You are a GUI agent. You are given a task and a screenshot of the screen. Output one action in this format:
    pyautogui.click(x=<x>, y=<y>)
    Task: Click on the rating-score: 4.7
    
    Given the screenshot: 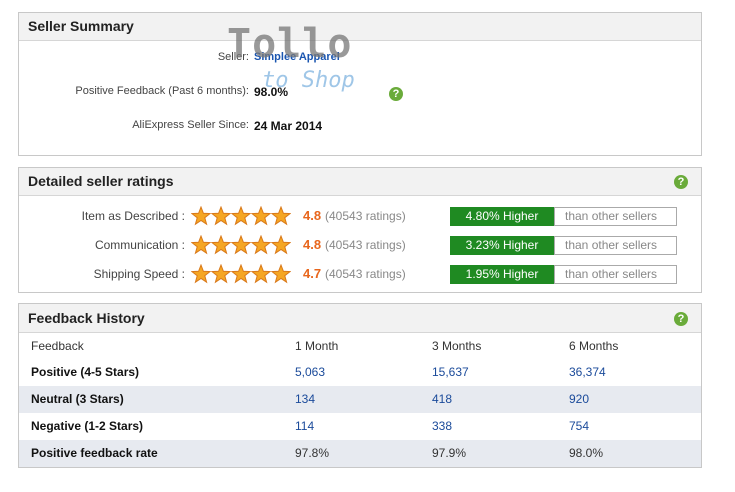 What is the action you would take?
    pyautogui.click(x=312, y=273)
    